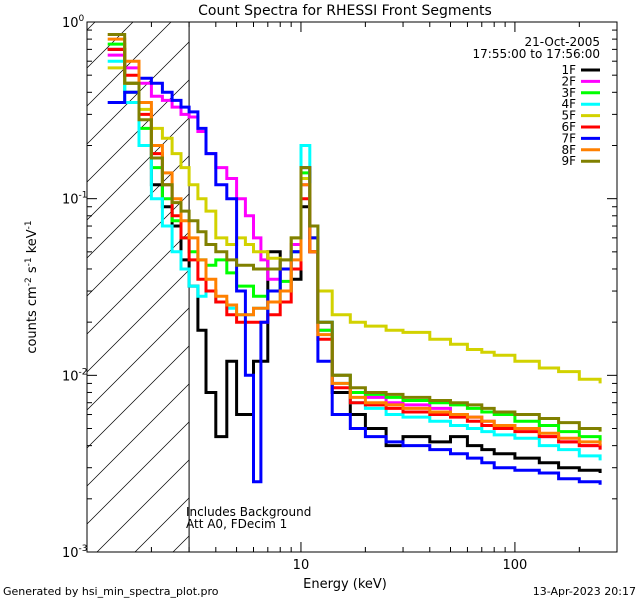  What do you see at coordinates (568, 138) in the screenshot?
I see `legend-label-7F: 7F` at bounding box center [568, 138].